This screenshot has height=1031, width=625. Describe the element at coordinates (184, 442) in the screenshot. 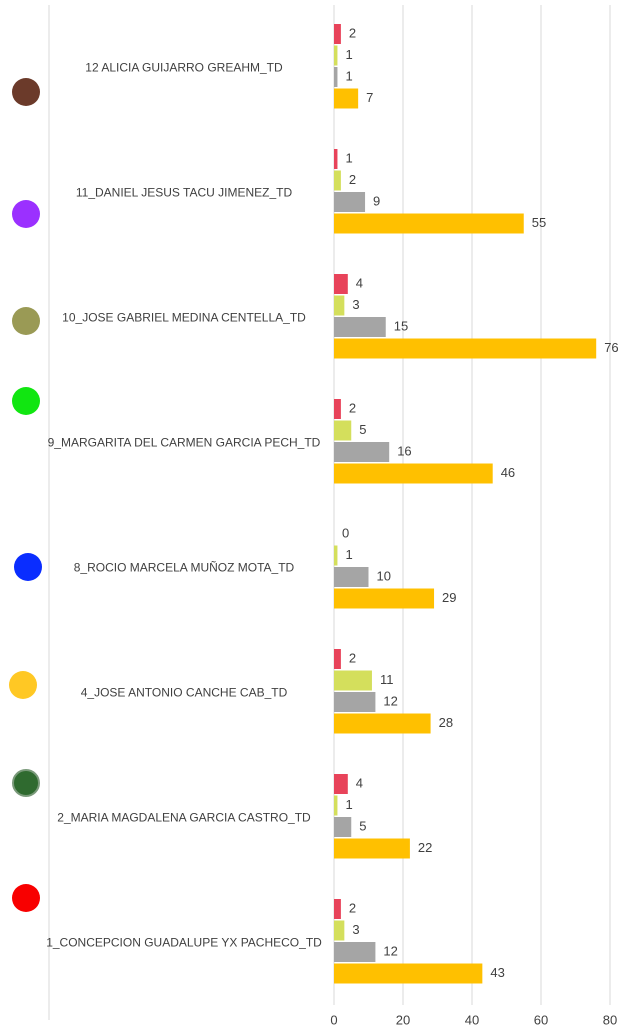

I see `y-tick-label: 9_MARGARITA DEL CARMEN GARCIA PECH_TD` at that location.